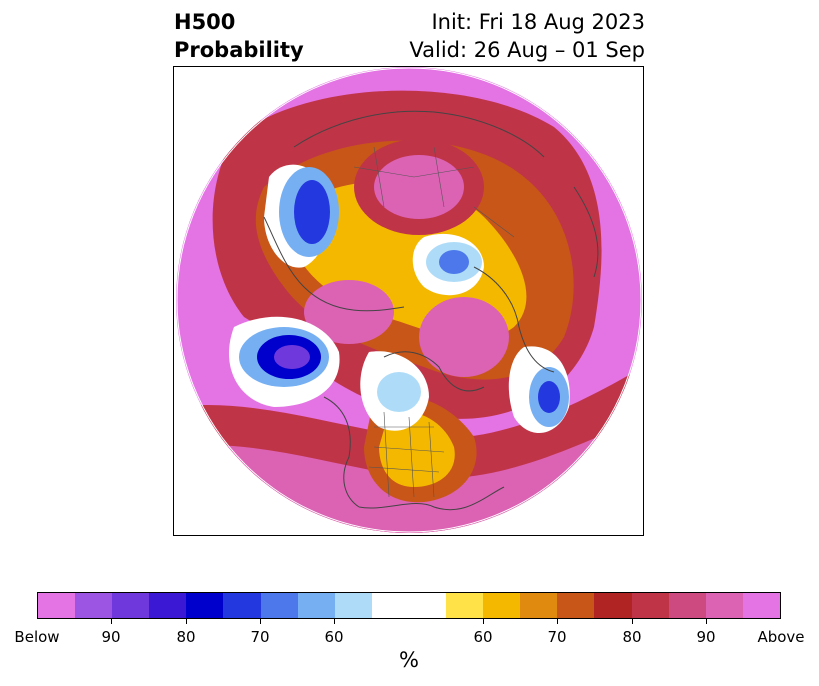 Image resolution: width=819 pixels, height=686 pixels. Describe the element at coordinates (409, 660) in the screenshot. I see `colorbar-unit: %` at that location.